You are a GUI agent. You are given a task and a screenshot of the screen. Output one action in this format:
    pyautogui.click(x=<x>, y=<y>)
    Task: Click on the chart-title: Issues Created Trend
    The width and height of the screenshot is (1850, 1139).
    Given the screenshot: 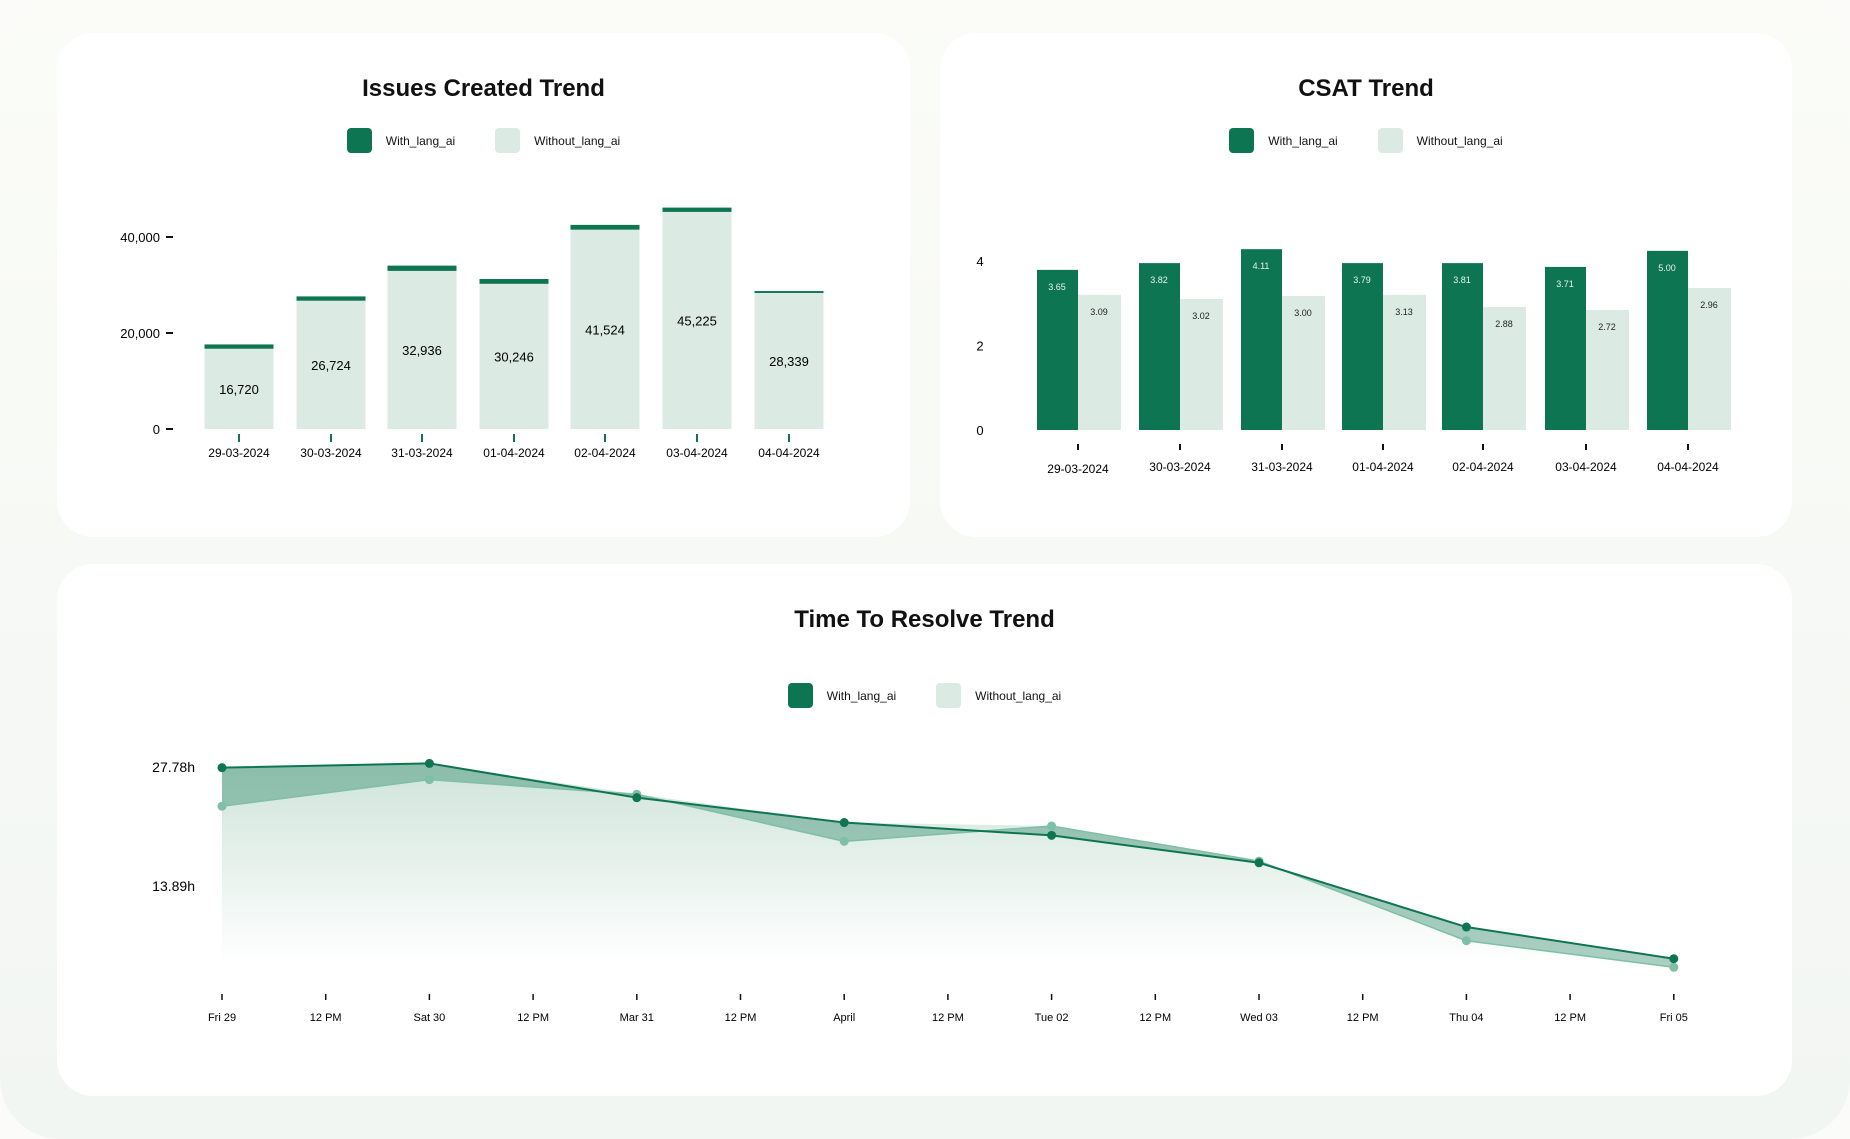 What is the action you would take?
    pyautogui.click(x=483, y=88)
    